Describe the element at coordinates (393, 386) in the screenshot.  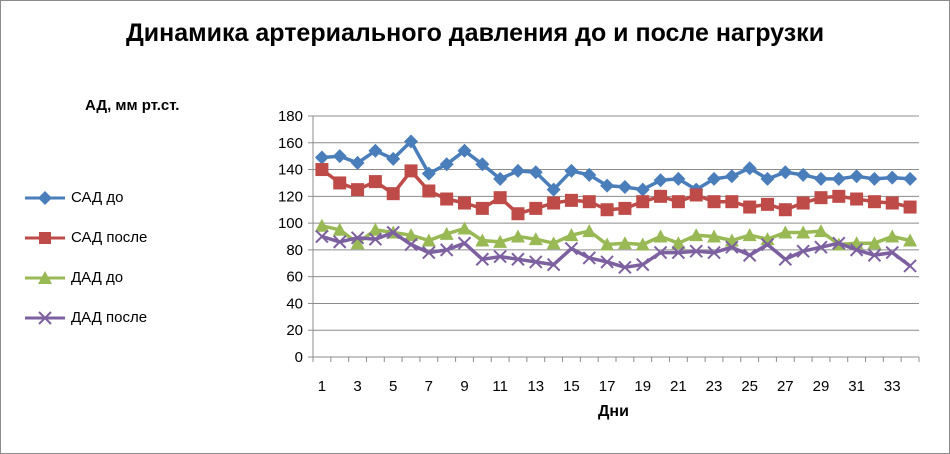
I see `x-tick-label: 5` at that location.